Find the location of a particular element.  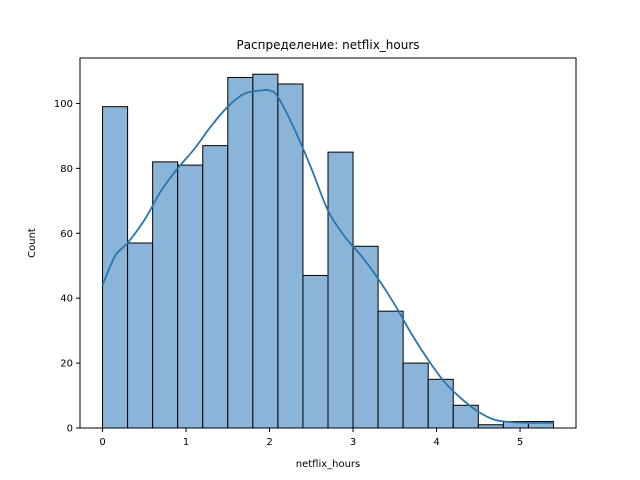

x-tick-label: 0 is located at coordinates (102, 442).